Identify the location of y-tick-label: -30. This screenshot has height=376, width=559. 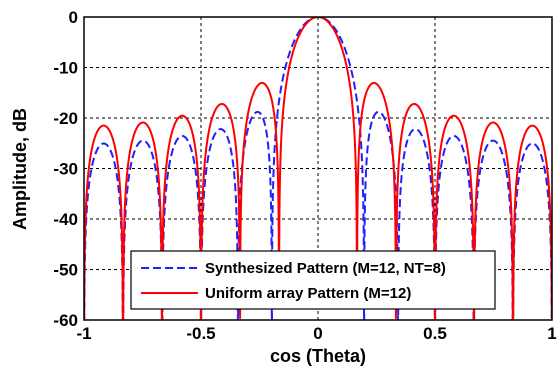
(65, 169).